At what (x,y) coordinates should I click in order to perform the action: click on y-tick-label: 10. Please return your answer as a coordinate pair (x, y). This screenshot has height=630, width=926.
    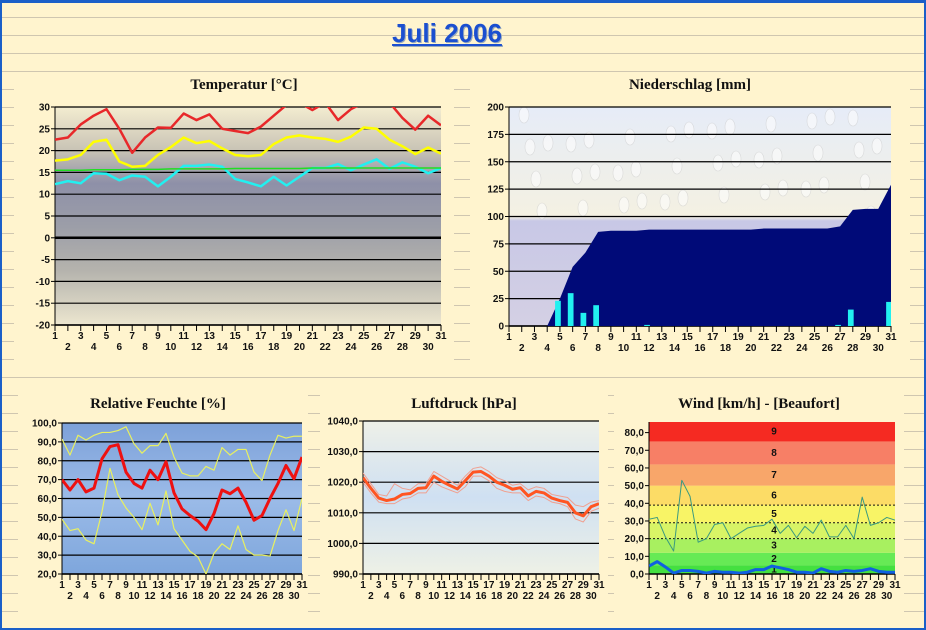
    Looking at the image, I should click on (45, 195).